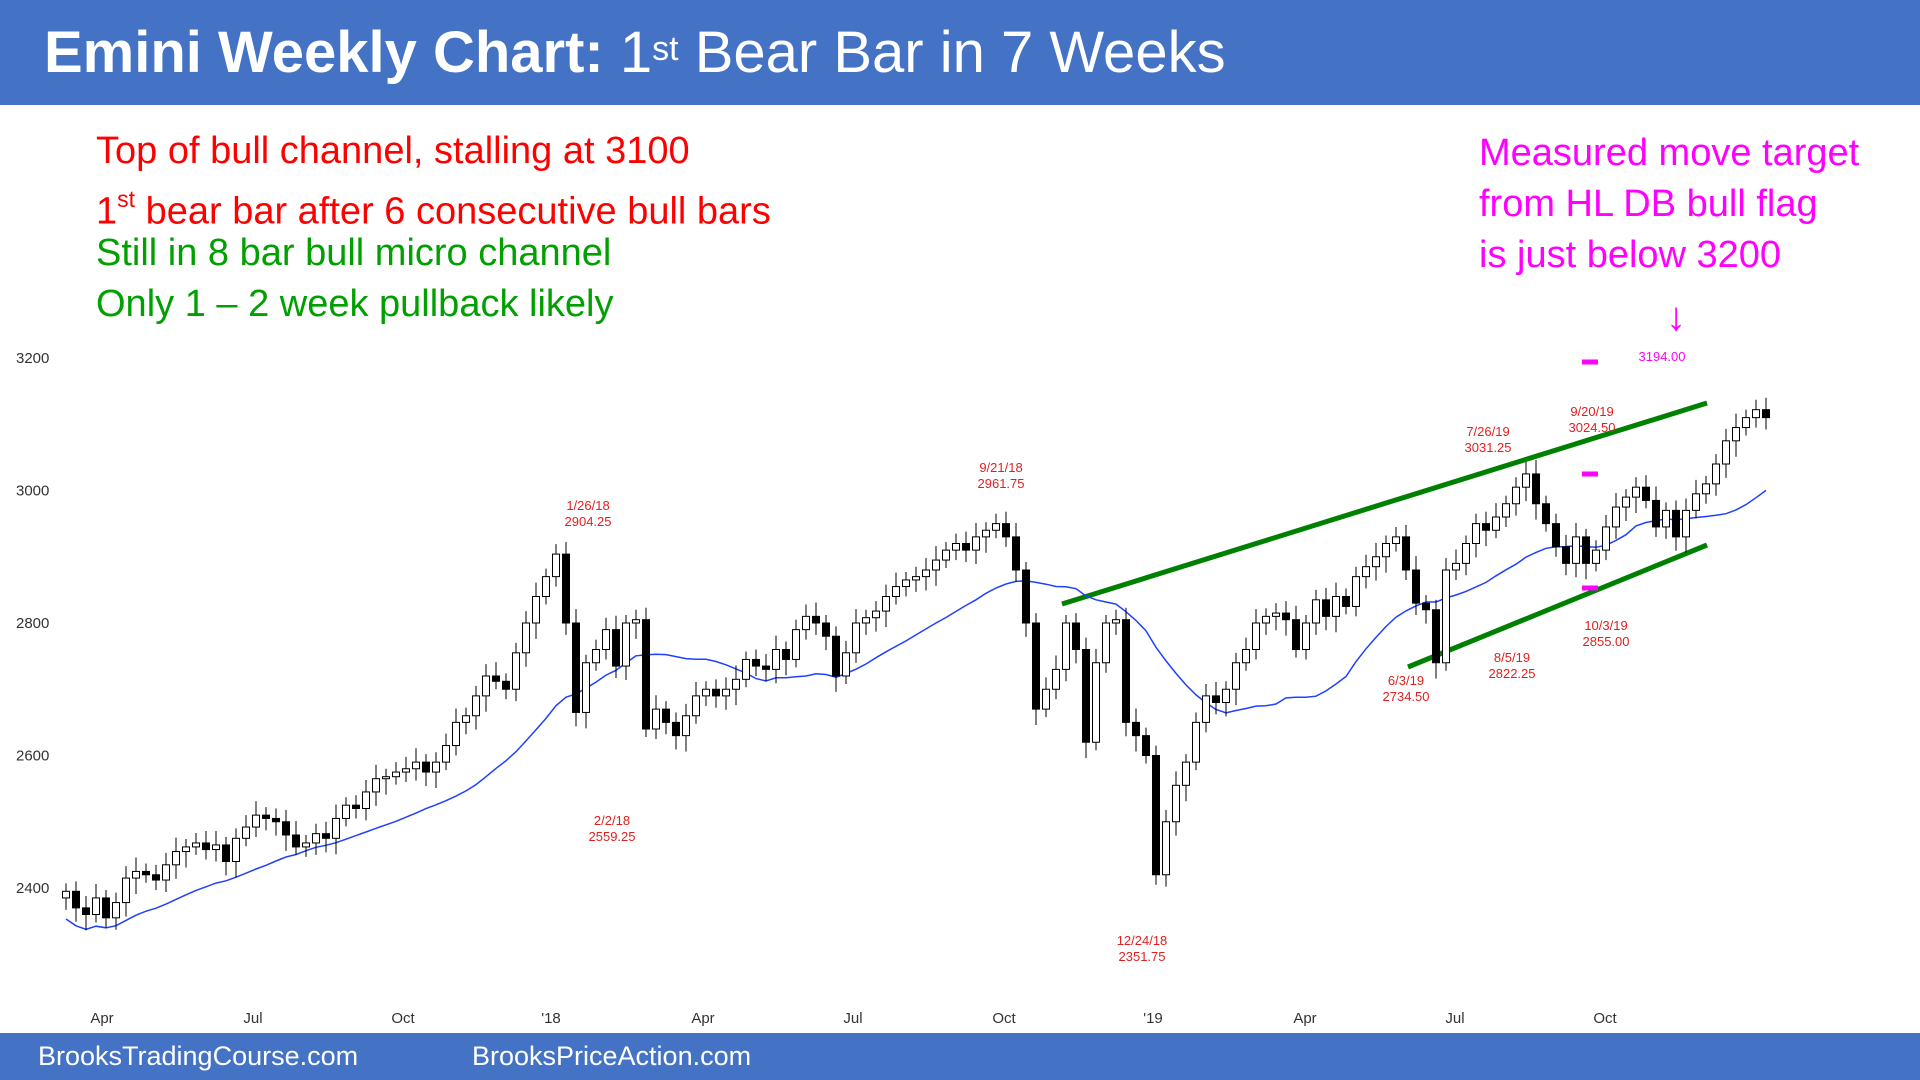  I want to click on y-tick-label: 3000, so click(32, 491).